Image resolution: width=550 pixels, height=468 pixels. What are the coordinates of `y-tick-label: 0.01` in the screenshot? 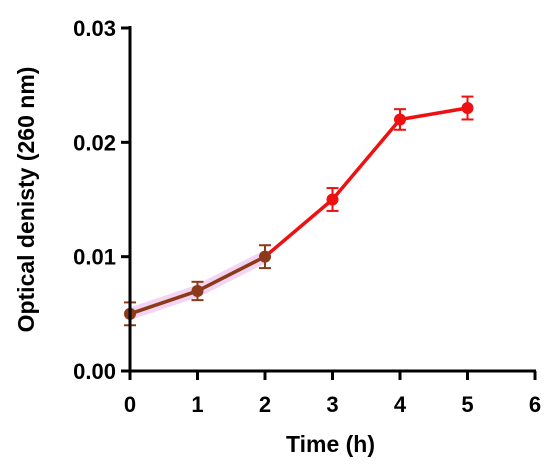 It's located at (94, 257).